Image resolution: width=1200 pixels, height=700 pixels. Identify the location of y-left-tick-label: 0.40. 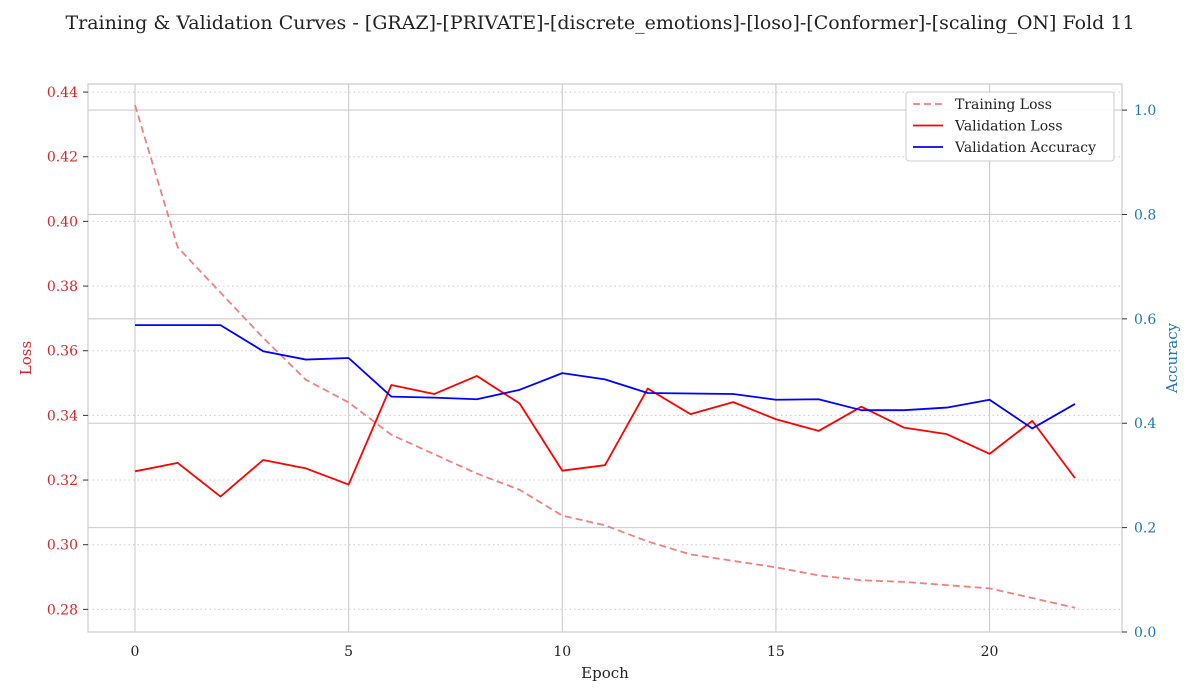
(62, 222).